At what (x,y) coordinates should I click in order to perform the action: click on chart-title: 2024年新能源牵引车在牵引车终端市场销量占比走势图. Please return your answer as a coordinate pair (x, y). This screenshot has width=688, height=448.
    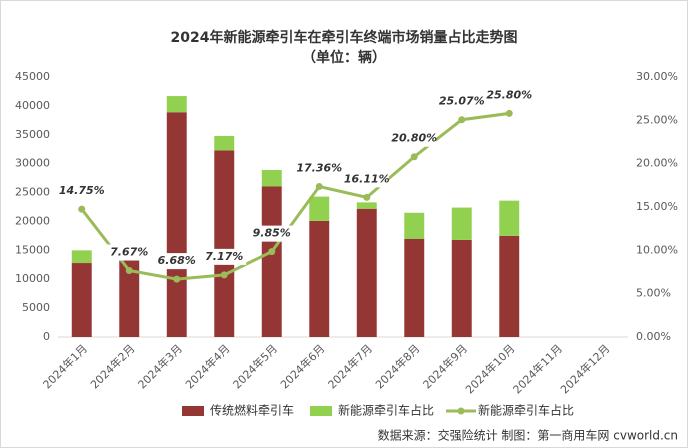
    Looking at the image, I should click on (344, 37).